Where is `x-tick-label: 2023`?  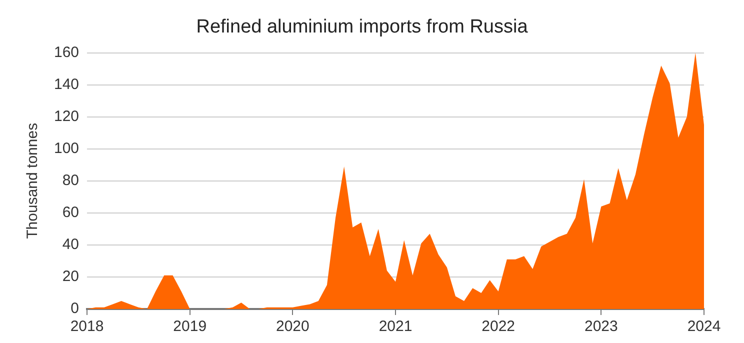 x-tick-label: 2023 is located at coordinates (601, 327).